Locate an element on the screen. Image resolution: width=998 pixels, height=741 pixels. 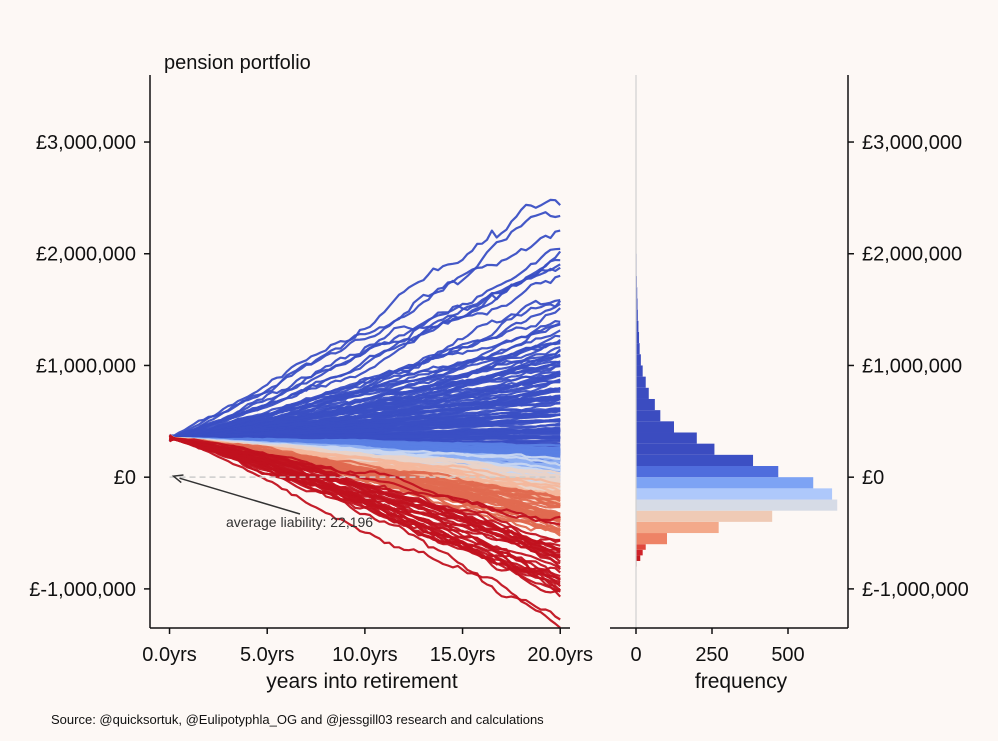
right-y-tick-label: £2,000,000 is located at coordinates (912, 255).